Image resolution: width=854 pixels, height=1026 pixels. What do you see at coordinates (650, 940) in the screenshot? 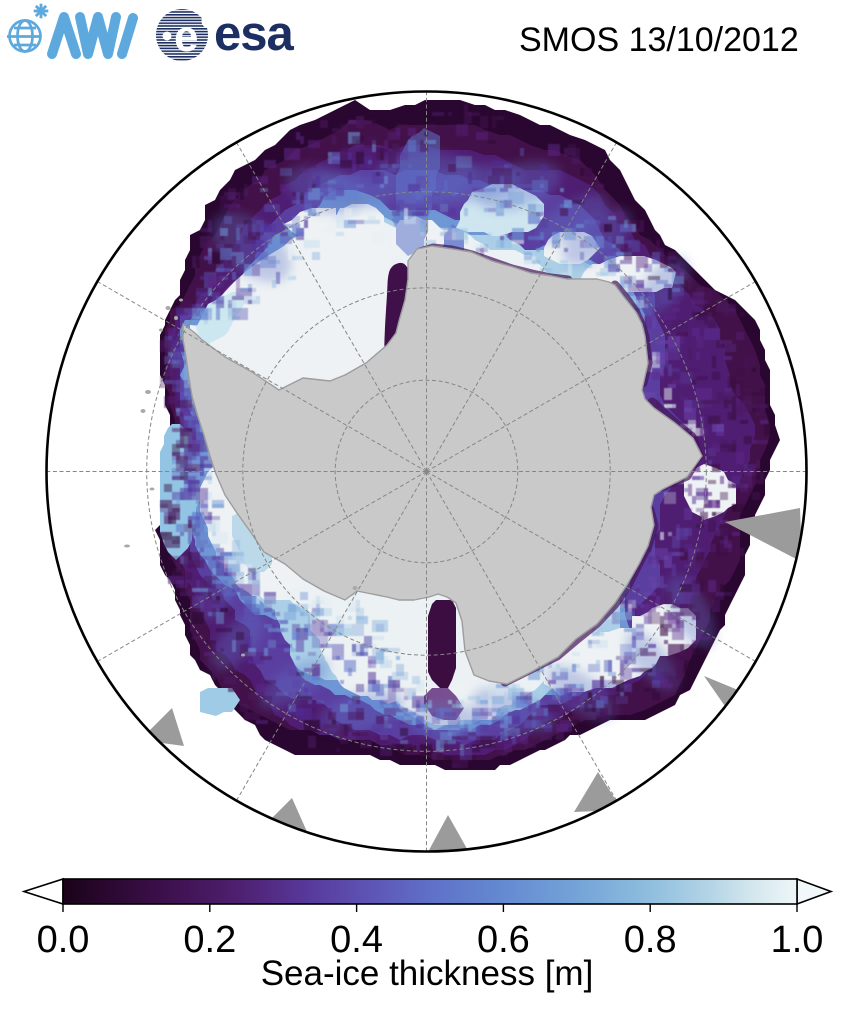
I see `svg-text: 0.8` at bounding box center [650, 940].